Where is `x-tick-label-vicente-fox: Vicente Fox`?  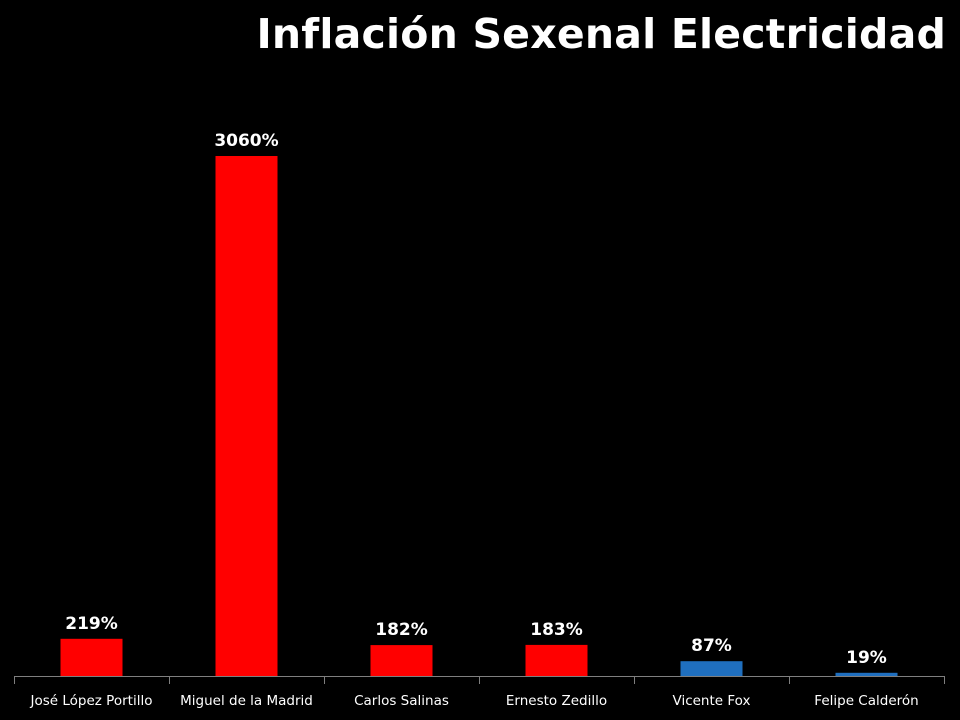
x-tick-label-vicente-fox: Vicente Fox is located at coordinates (712, 701).